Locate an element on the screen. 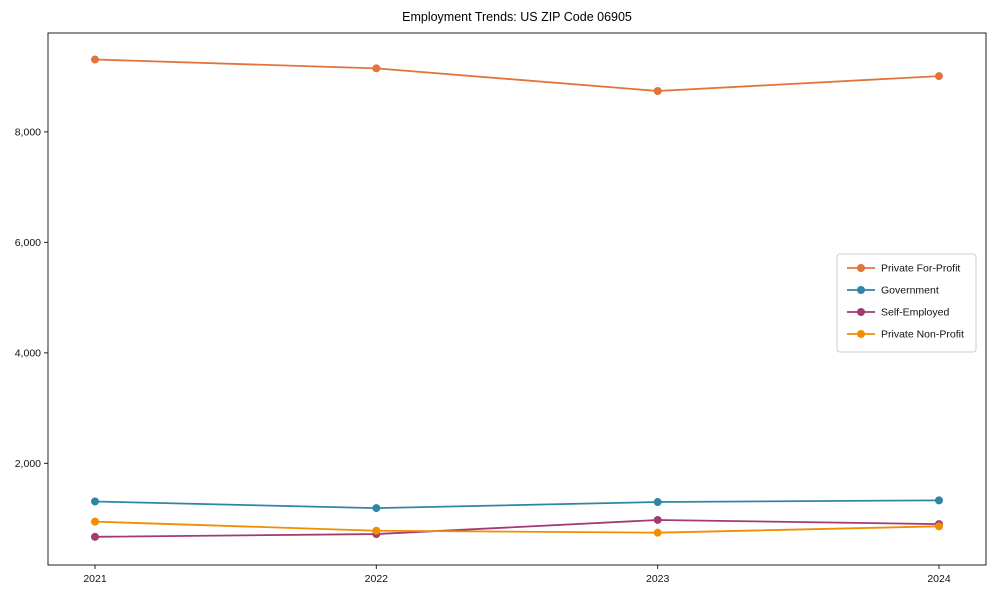 The height and width of the screenshot is (600, 1000). legend-label-2: Self-Employed is located at coordinates (915, 313).